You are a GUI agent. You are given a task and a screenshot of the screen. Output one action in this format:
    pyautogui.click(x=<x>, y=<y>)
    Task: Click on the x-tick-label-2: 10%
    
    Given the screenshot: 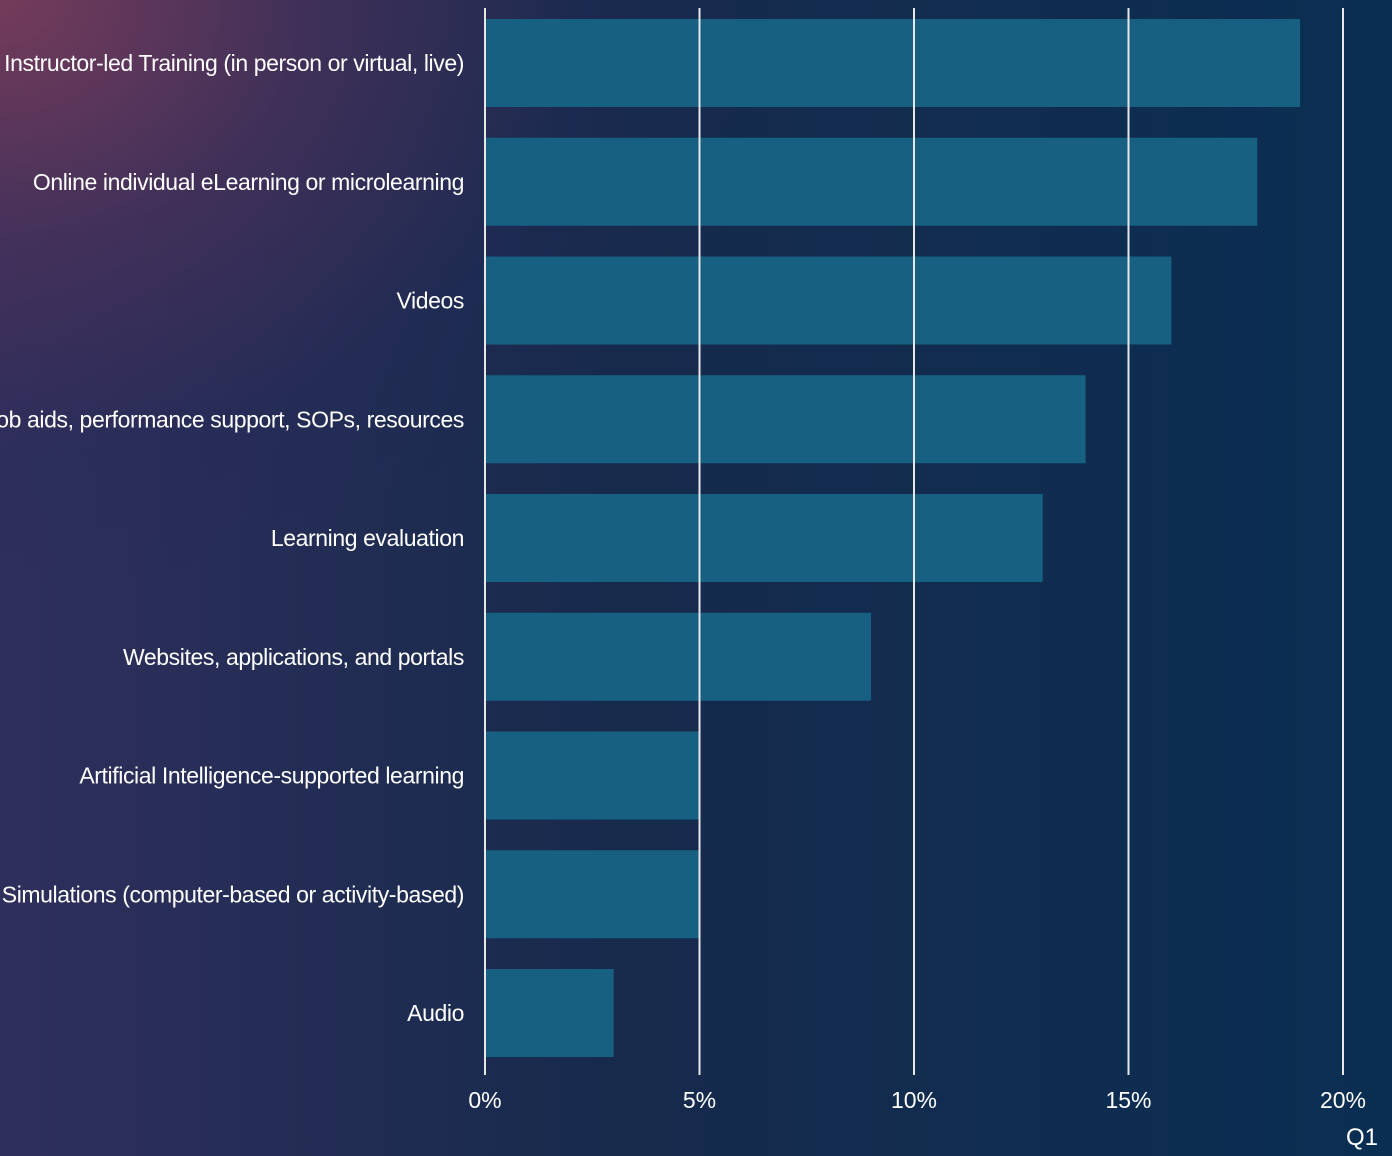 What is the action you would take?
    pyautogui.click(x=914, y=1100)
    